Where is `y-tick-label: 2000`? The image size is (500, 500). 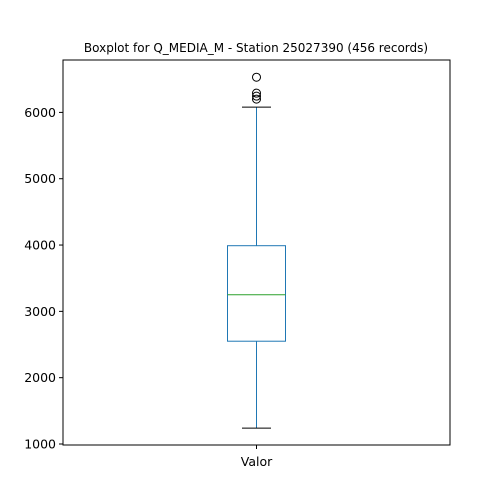 y-tick-label: 2000 is located at coordinates (40, 377).